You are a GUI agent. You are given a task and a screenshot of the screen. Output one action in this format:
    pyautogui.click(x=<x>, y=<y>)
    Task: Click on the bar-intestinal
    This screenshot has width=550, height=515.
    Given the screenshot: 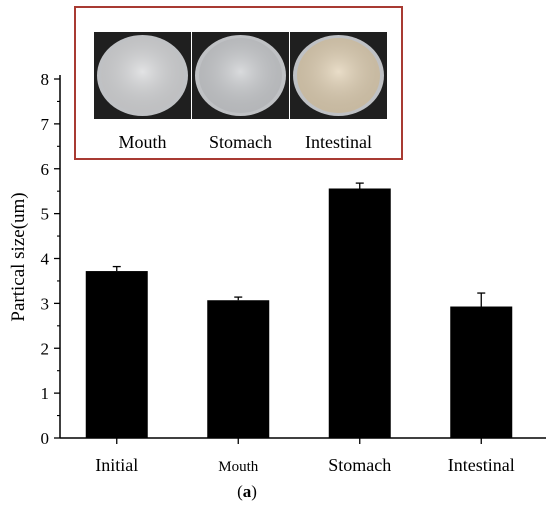 What is the action you would take?
    pyautogui.click(x=481, y=372)
    